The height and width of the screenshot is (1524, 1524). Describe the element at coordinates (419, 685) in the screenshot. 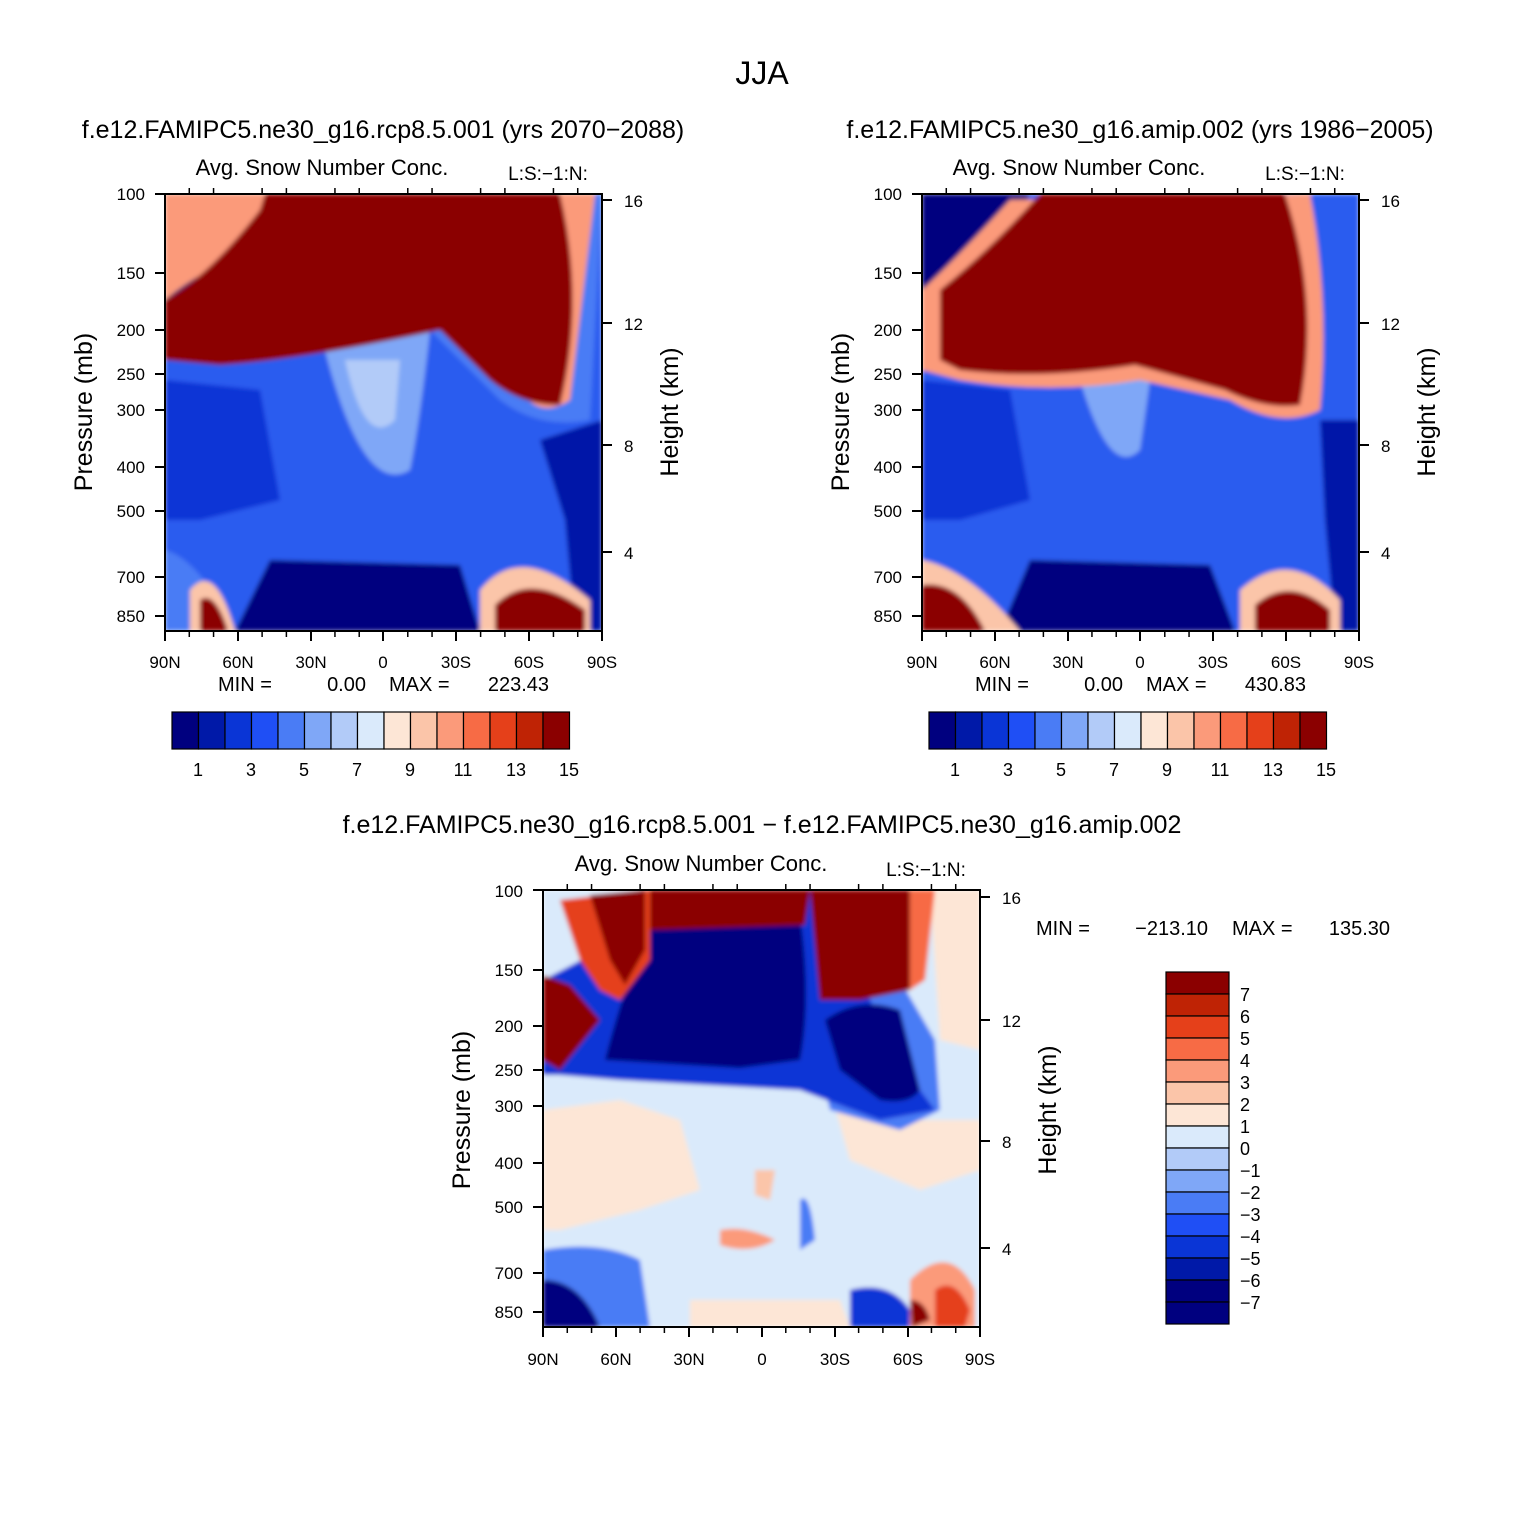

I see `max-label: MAX =` at that location.